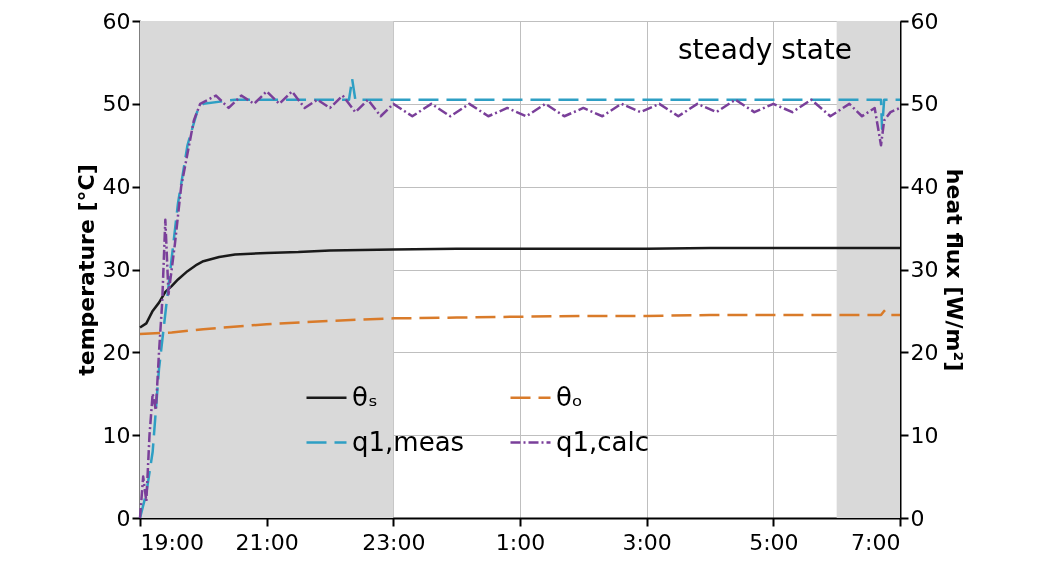  What do you see at coordinates (116, 435) in the screenshot?
I see `y-tick-label: 10` at bounding box center [116, 435].